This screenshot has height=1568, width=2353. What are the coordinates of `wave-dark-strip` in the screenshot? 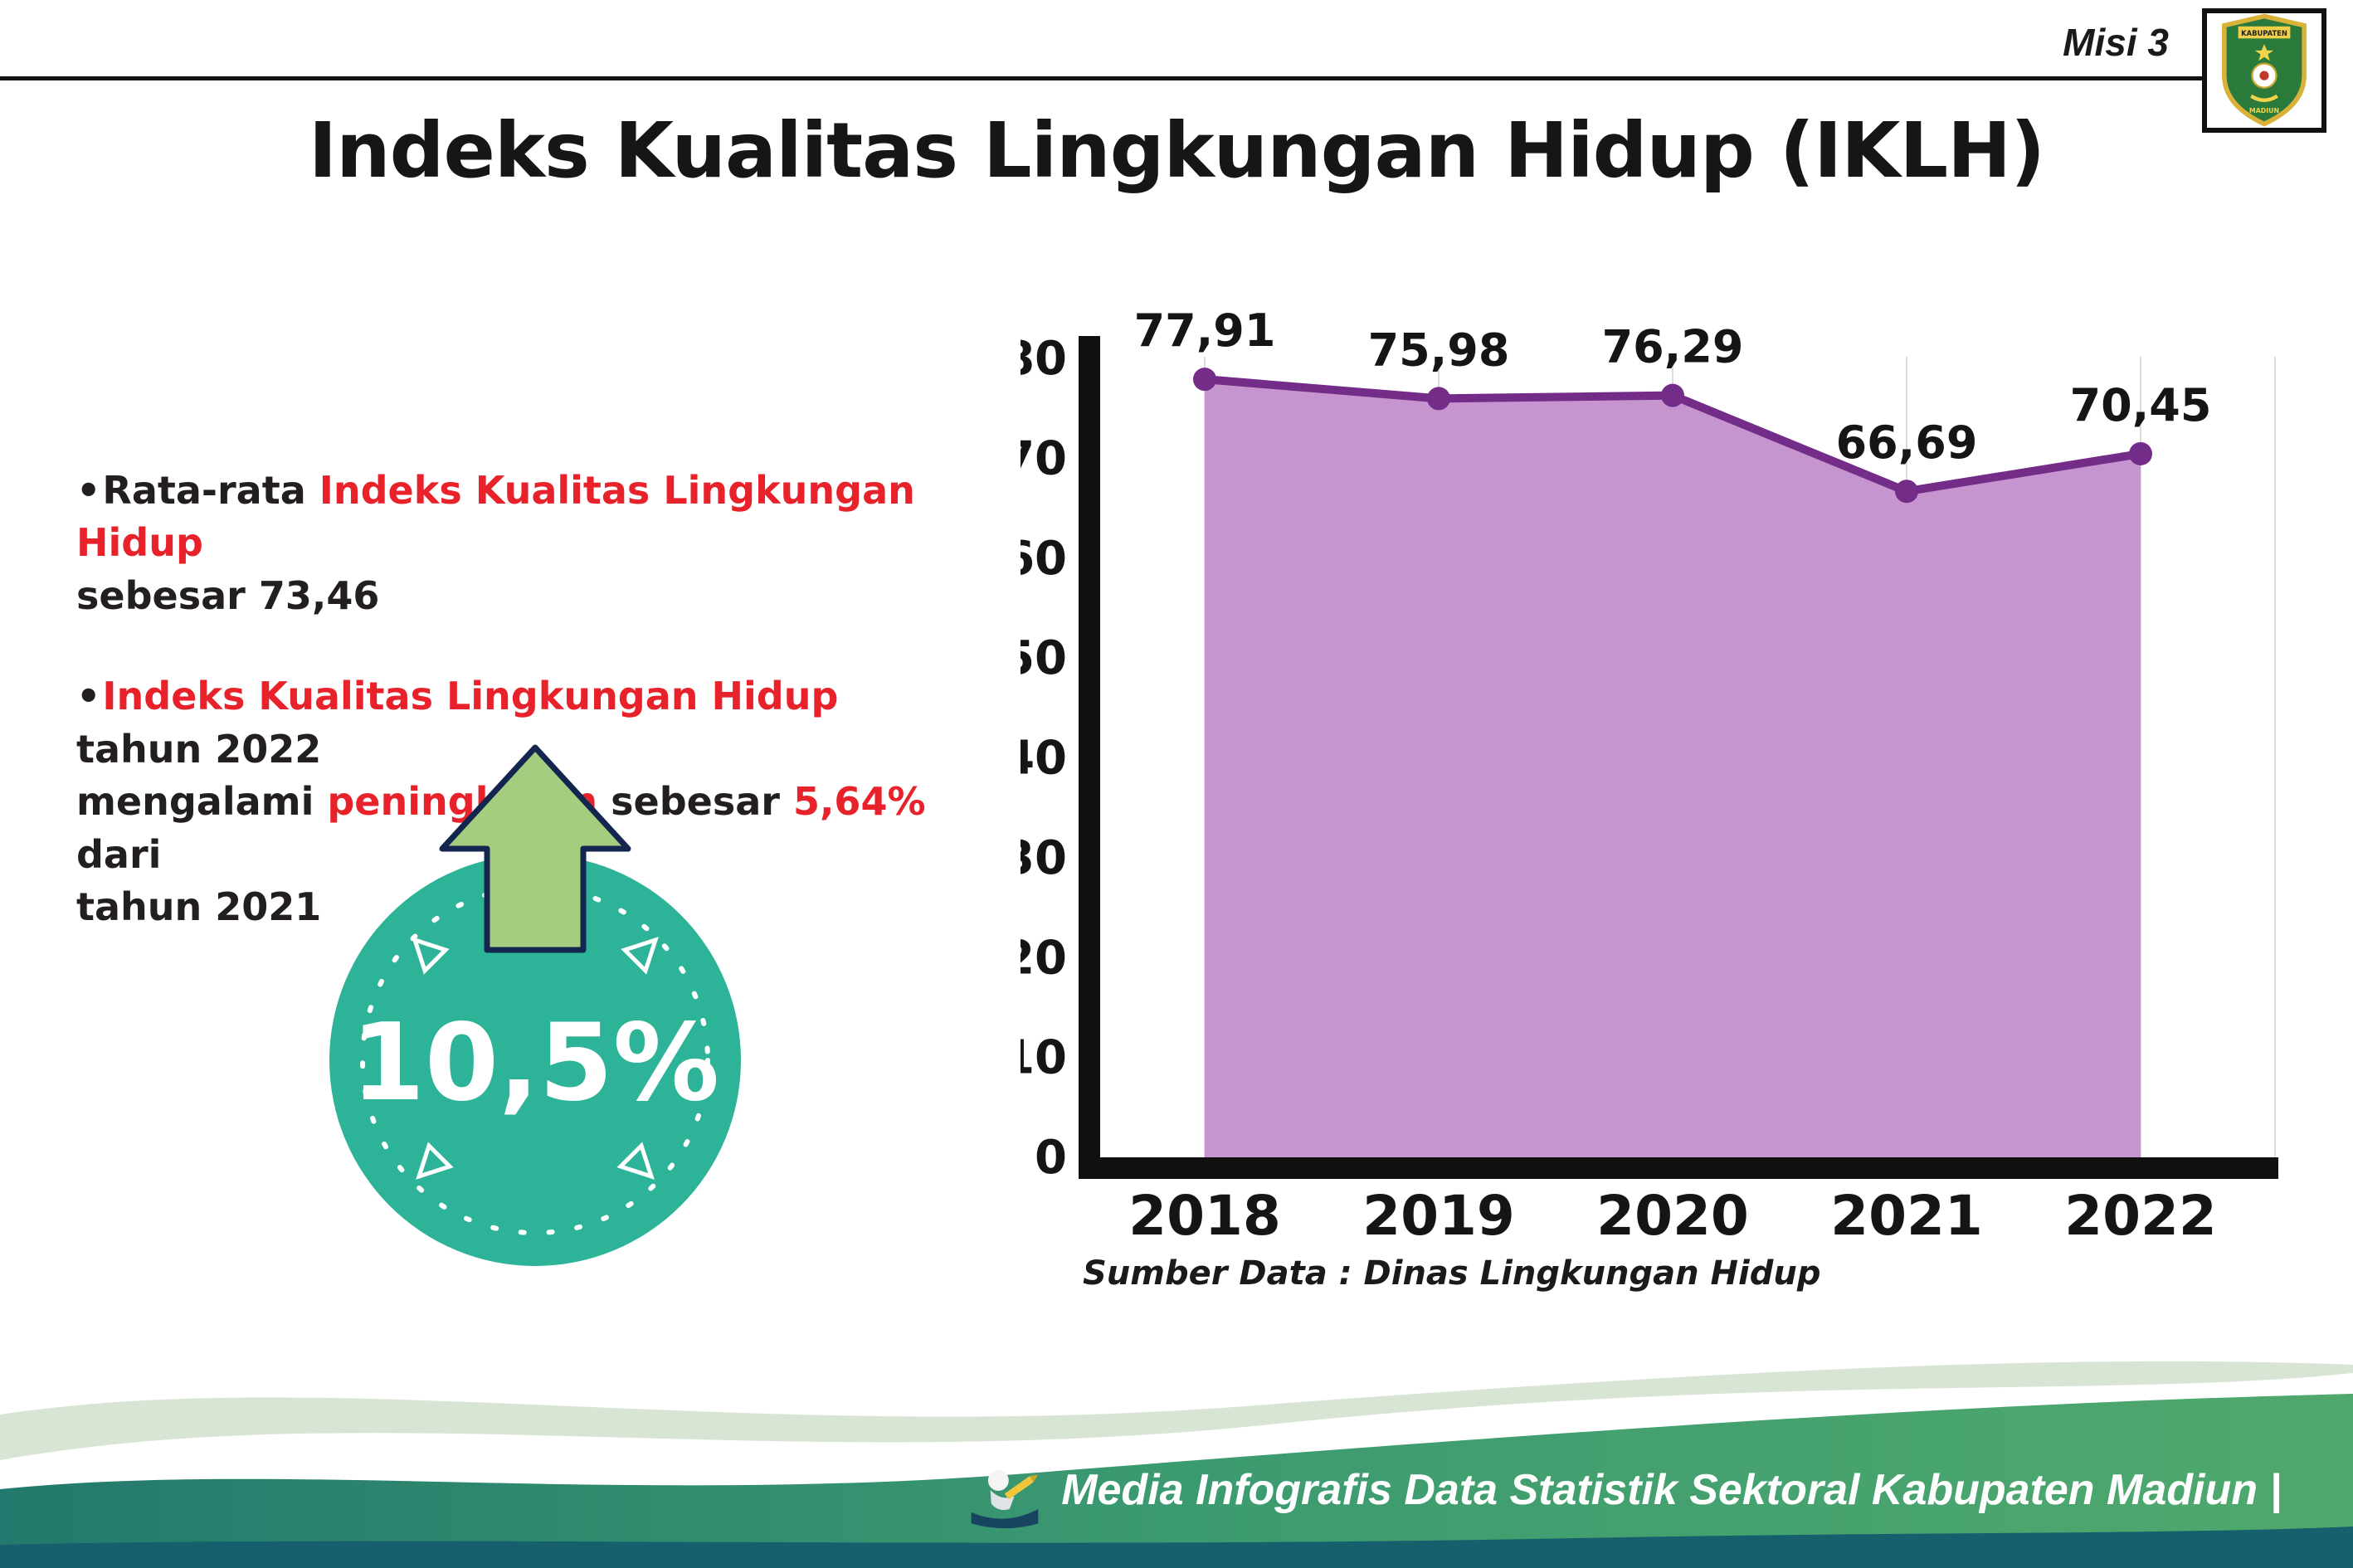 It's located at (1176, 1547).